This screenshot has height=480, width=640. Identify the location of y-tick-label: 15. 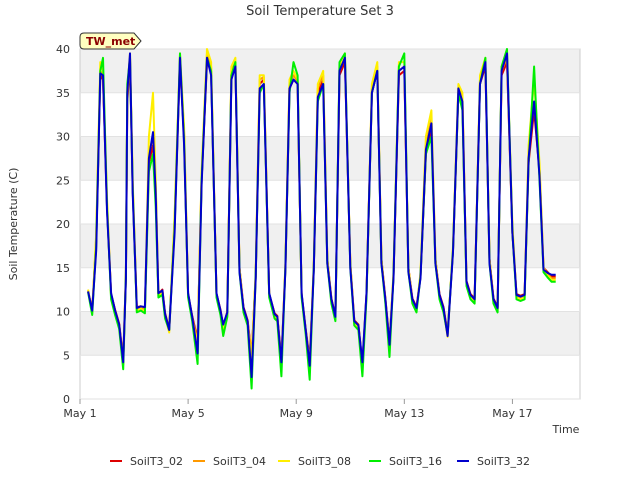
(63, 268).